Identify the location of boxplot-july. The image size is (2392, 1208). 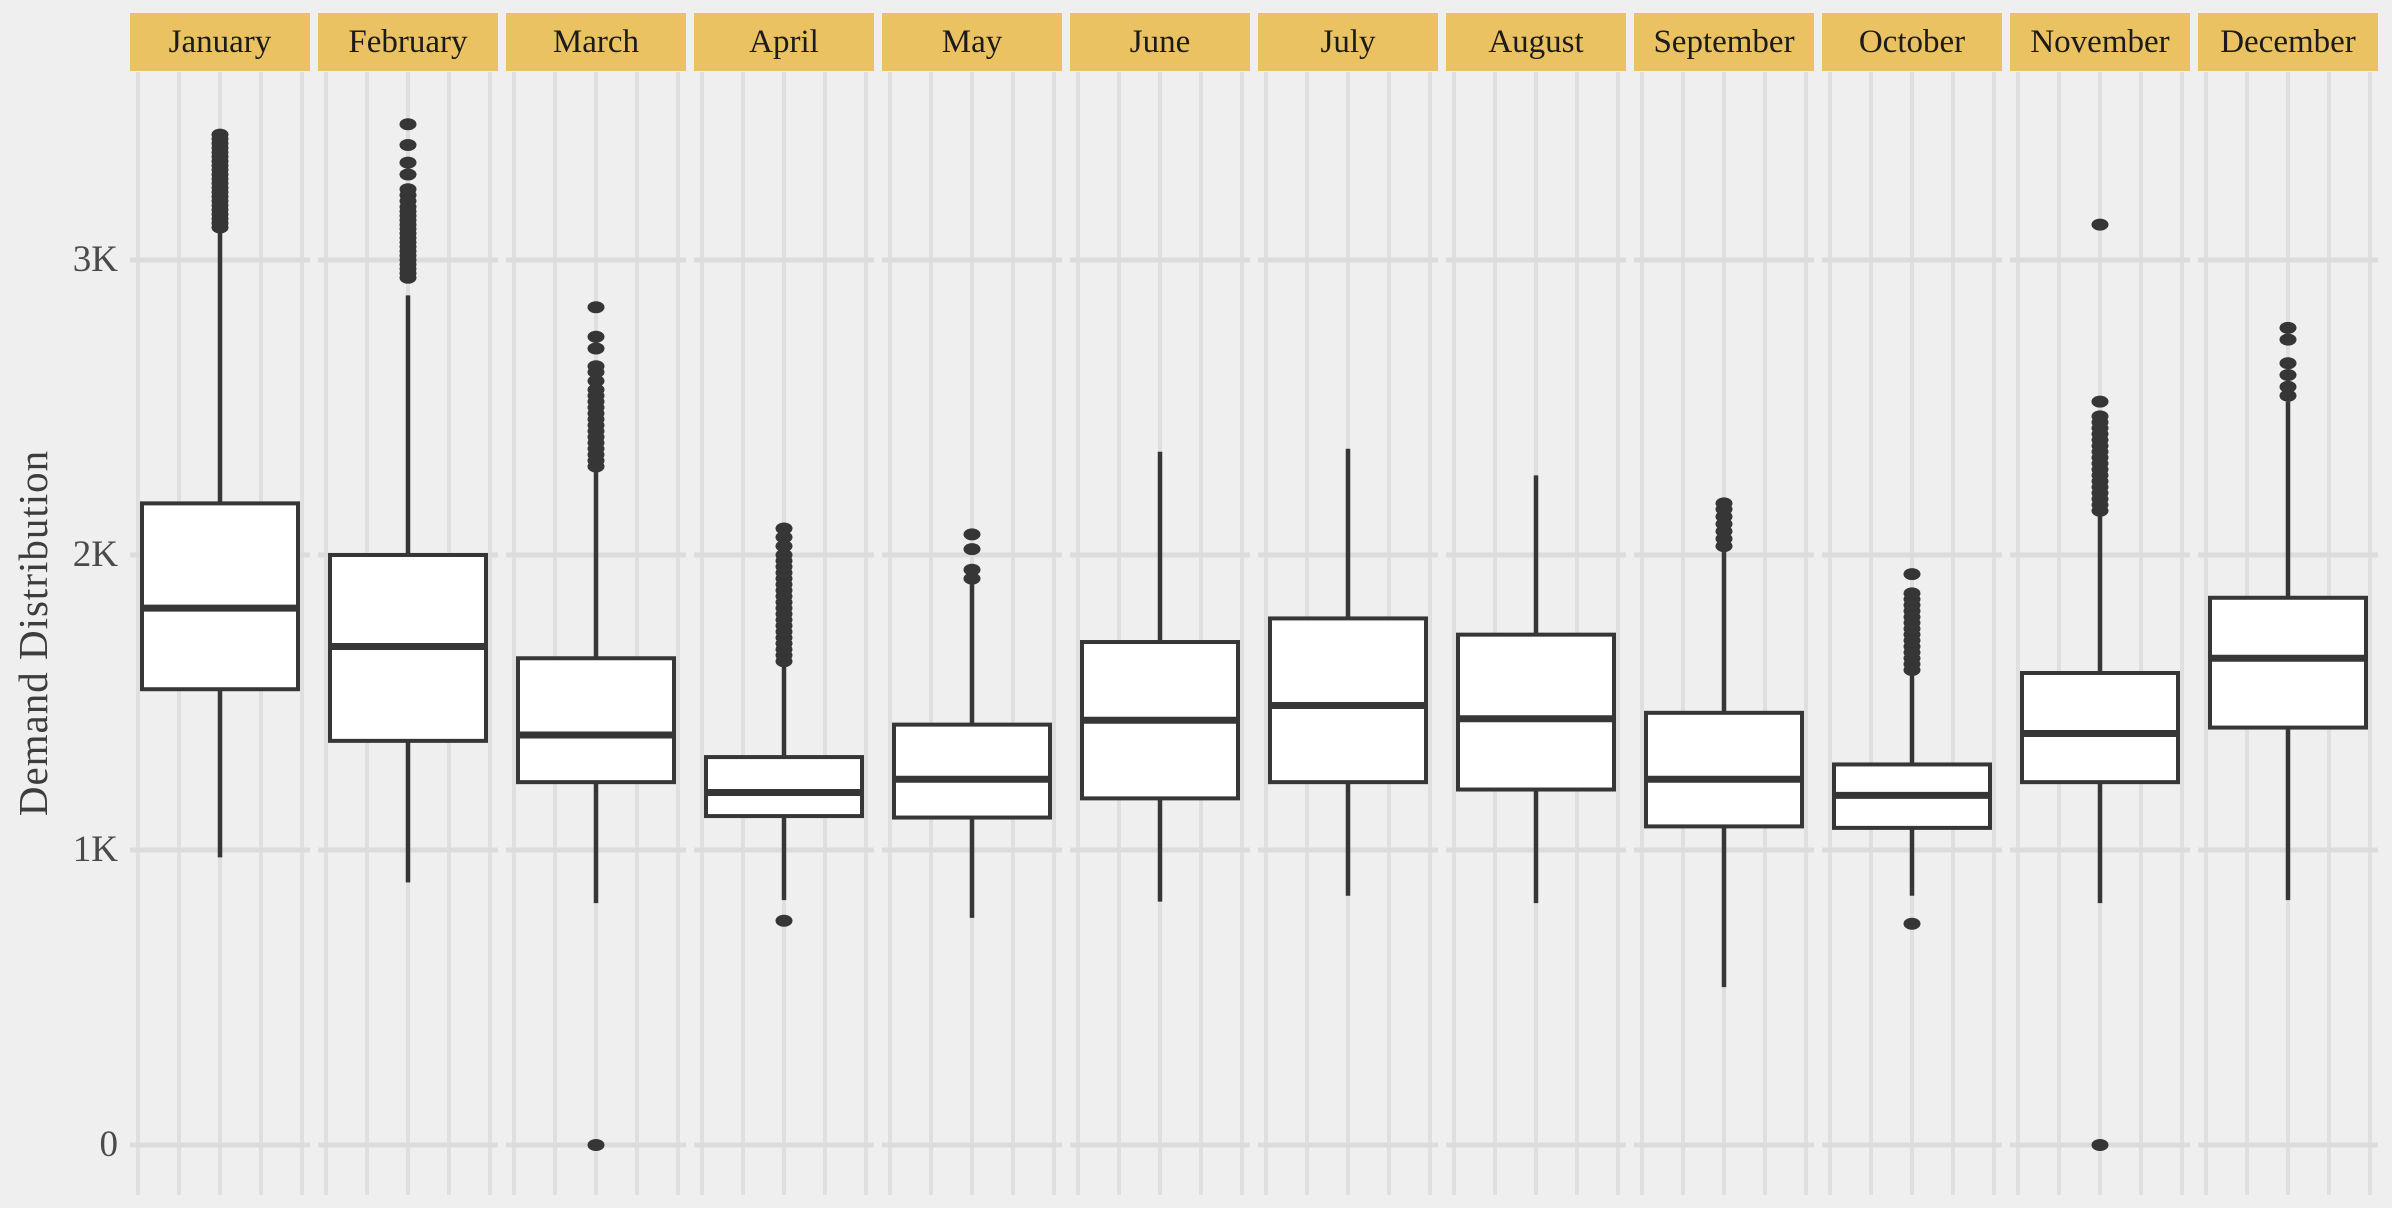
(1348, 672).